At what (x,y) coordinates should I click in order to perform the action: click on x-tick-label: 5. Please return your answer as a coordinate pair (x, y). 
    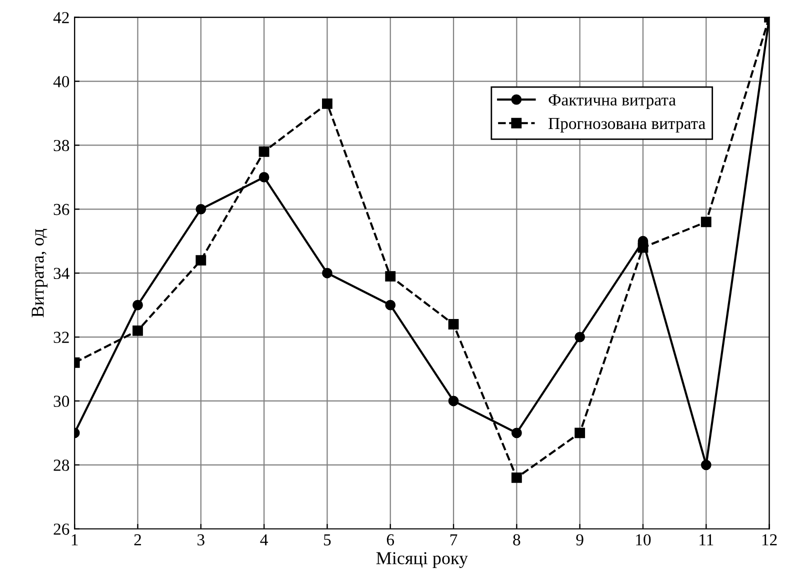
    Looking at the image, I should click on (327, 540).